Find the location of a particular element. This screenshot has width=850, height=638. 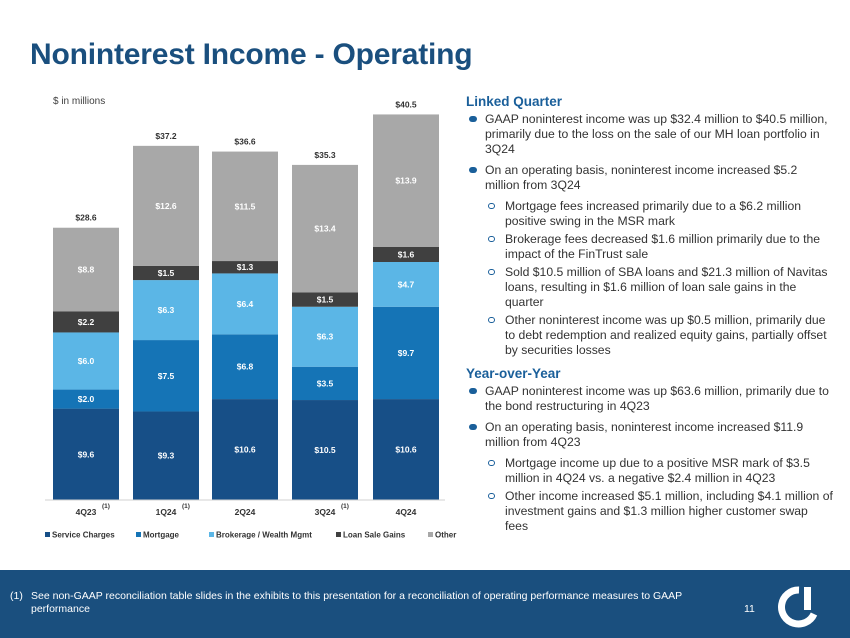

segment-value-label: $1.6 is located at coordinates (406, 254).